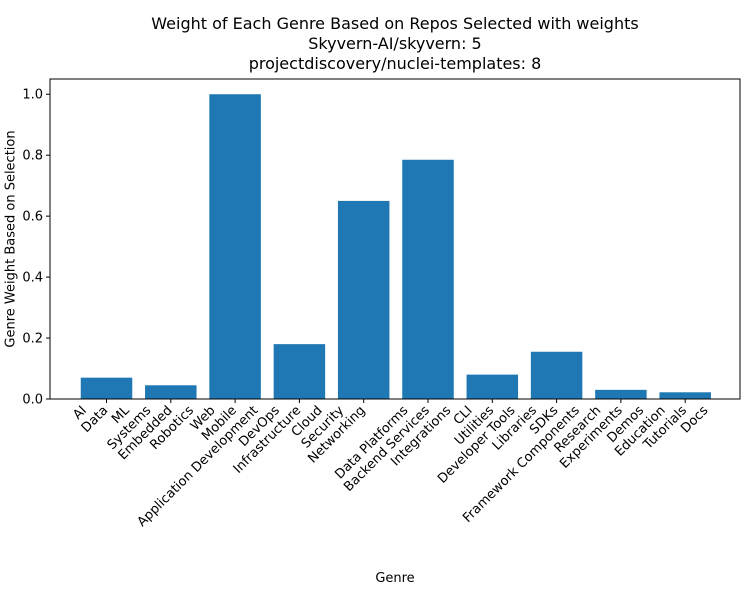  Describe the element at coordinates (11, 238) in the screenshot. I see `y-axis-label: Genre Weight Based on Selection` at that location.